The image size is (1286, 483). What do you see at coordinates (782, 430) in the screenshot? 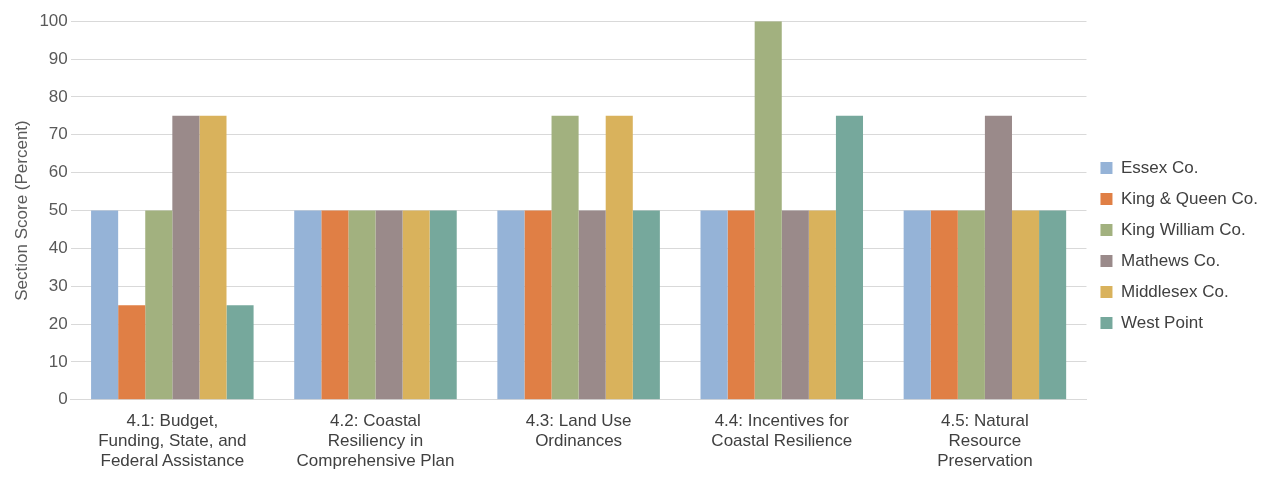
I see `x-tick-label: 4.4: Incentives for Coastal Resilience` at bounding box center [782, 430].